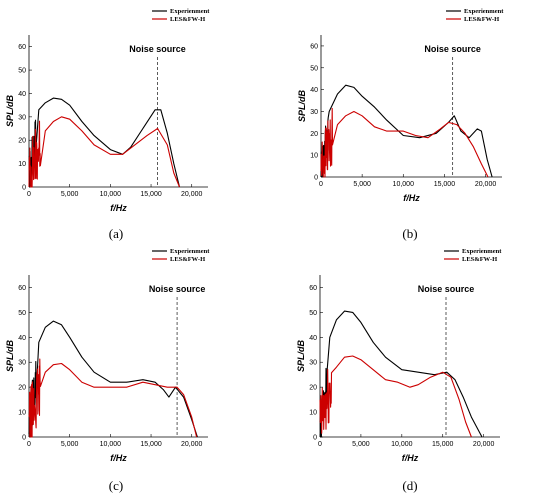 This screenshot has width=550, height=502. What do you see at coordinates (116, 485) in the screenshot?
I see `panel-caption: (c)` at bounding box center [116, 485].